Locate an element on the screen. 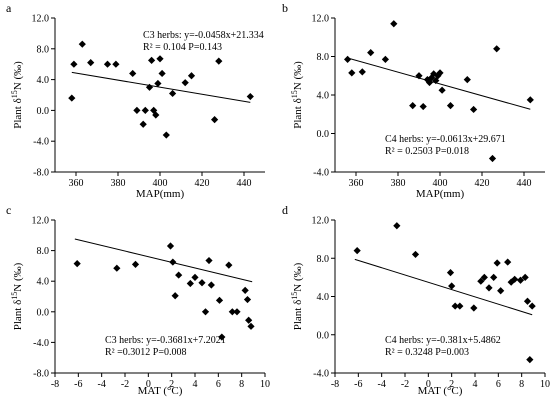 This screenshot has height=406, width=550. x-tick-label: 440 is located at coordinates (244, 183).